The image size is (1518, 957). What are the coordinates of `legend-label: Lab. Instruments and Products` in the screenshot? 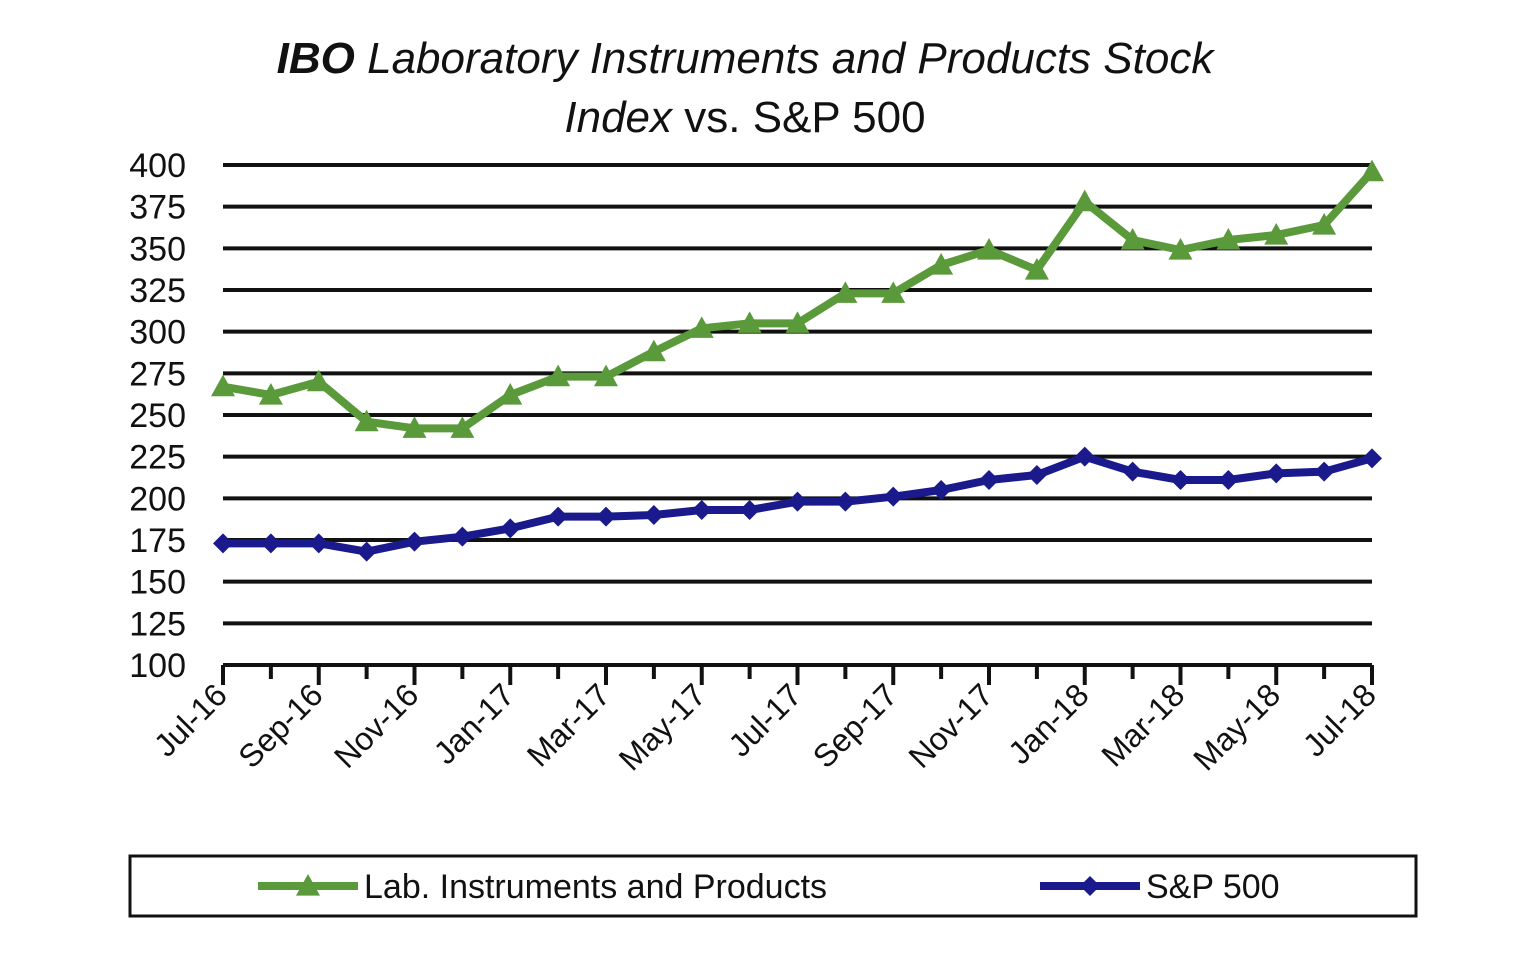 It's located at (595, 887).